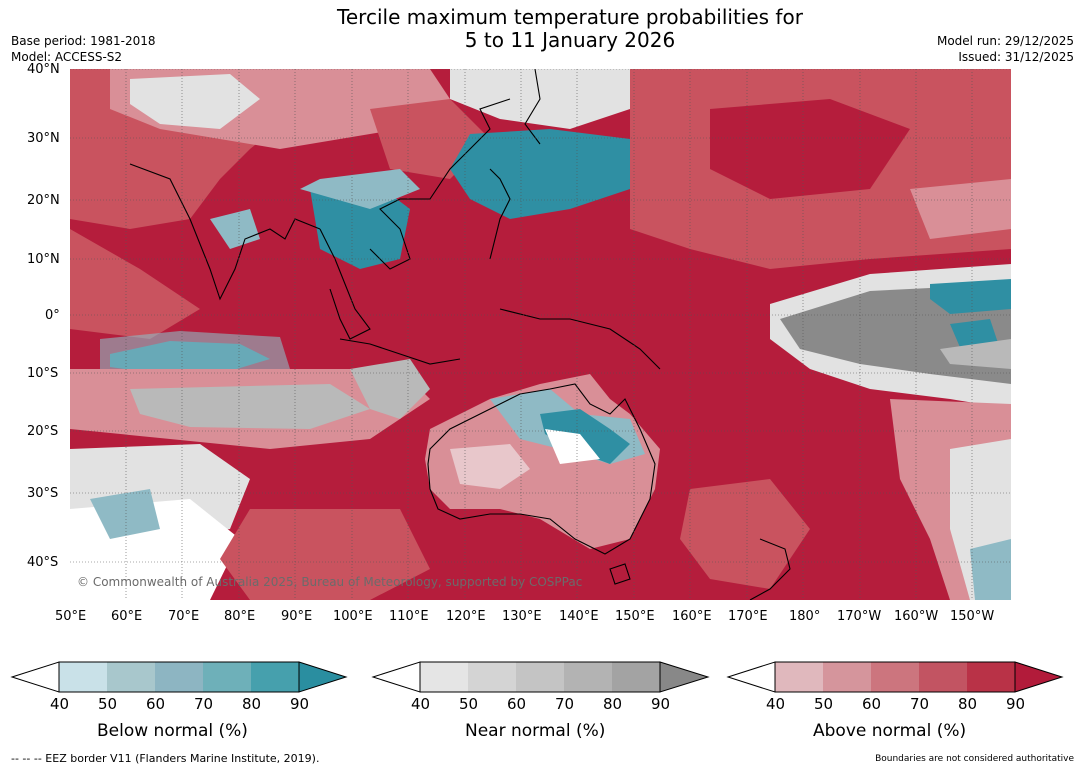 This screenshot has width=1085, height=770. Describe the element at coordinates (83, 49) in the screenshot. I see `meta-left: Base period: 1981-2018 Model: ACCESS-S2` at that location.